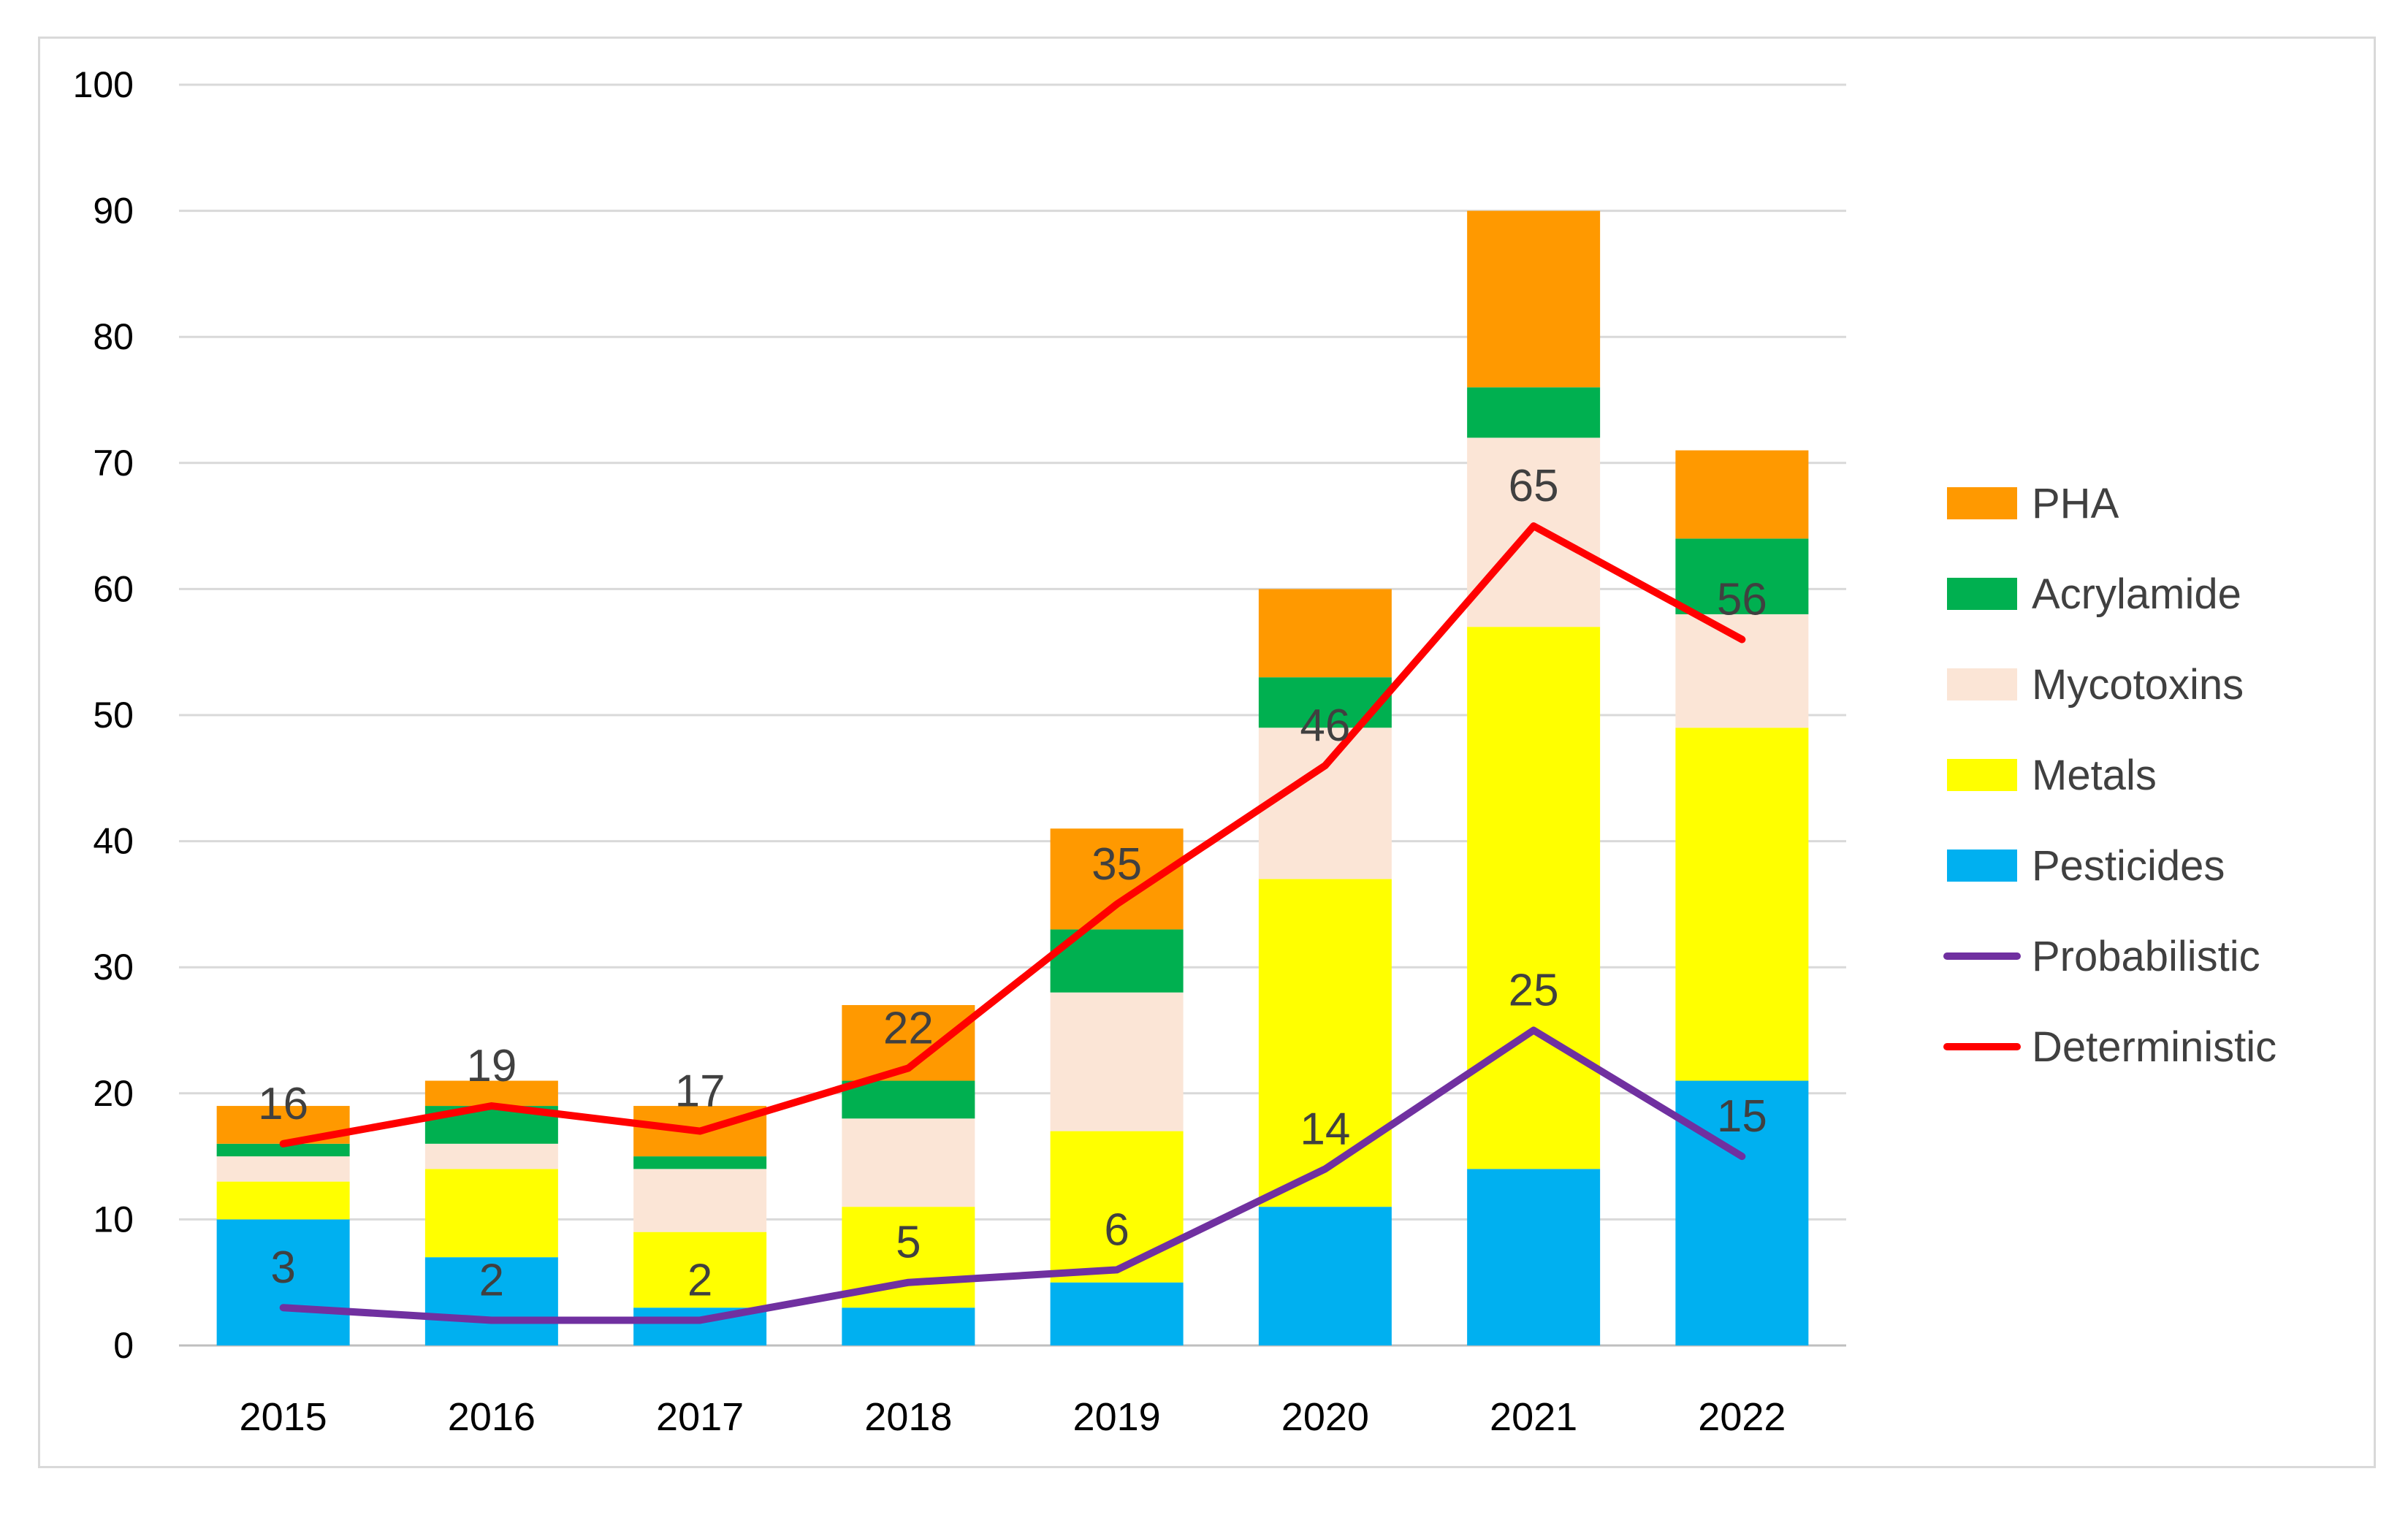  What do you see at coordinates (1742, 1116) in the screenshot?
I see `data-label-probabilistic-2022: 15` at bounding box center [1742, 1116].